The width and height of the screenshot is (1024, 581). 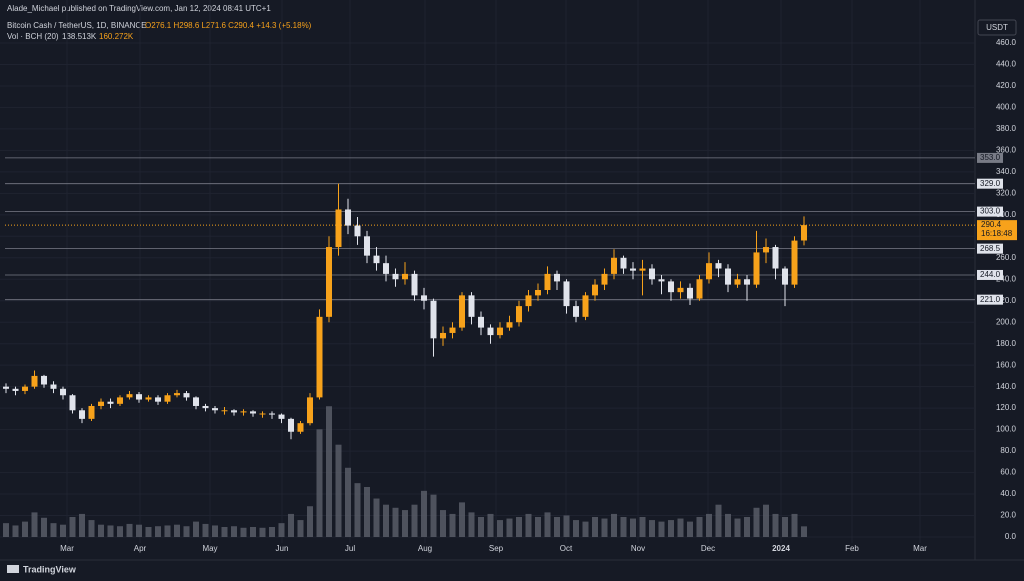 What do you see at coordinates (79, 36) in the screenshot?
I see `volume-value: 138.513K` at bounding box center [79, 36].